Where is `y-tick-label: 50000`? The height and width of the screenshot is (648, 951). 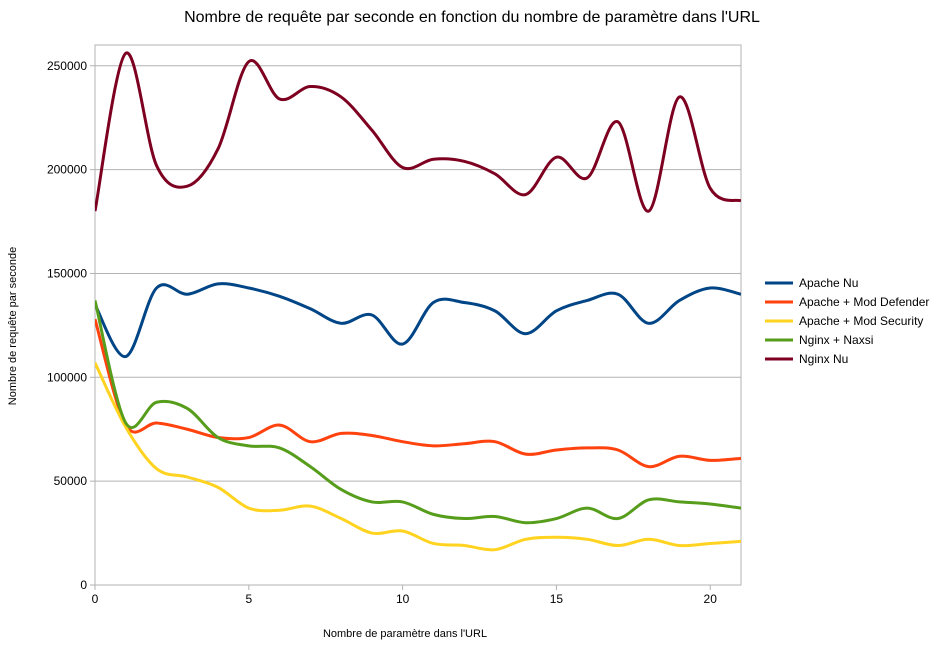
y-tick-label: 50000 is located at coordinates (71, 481).